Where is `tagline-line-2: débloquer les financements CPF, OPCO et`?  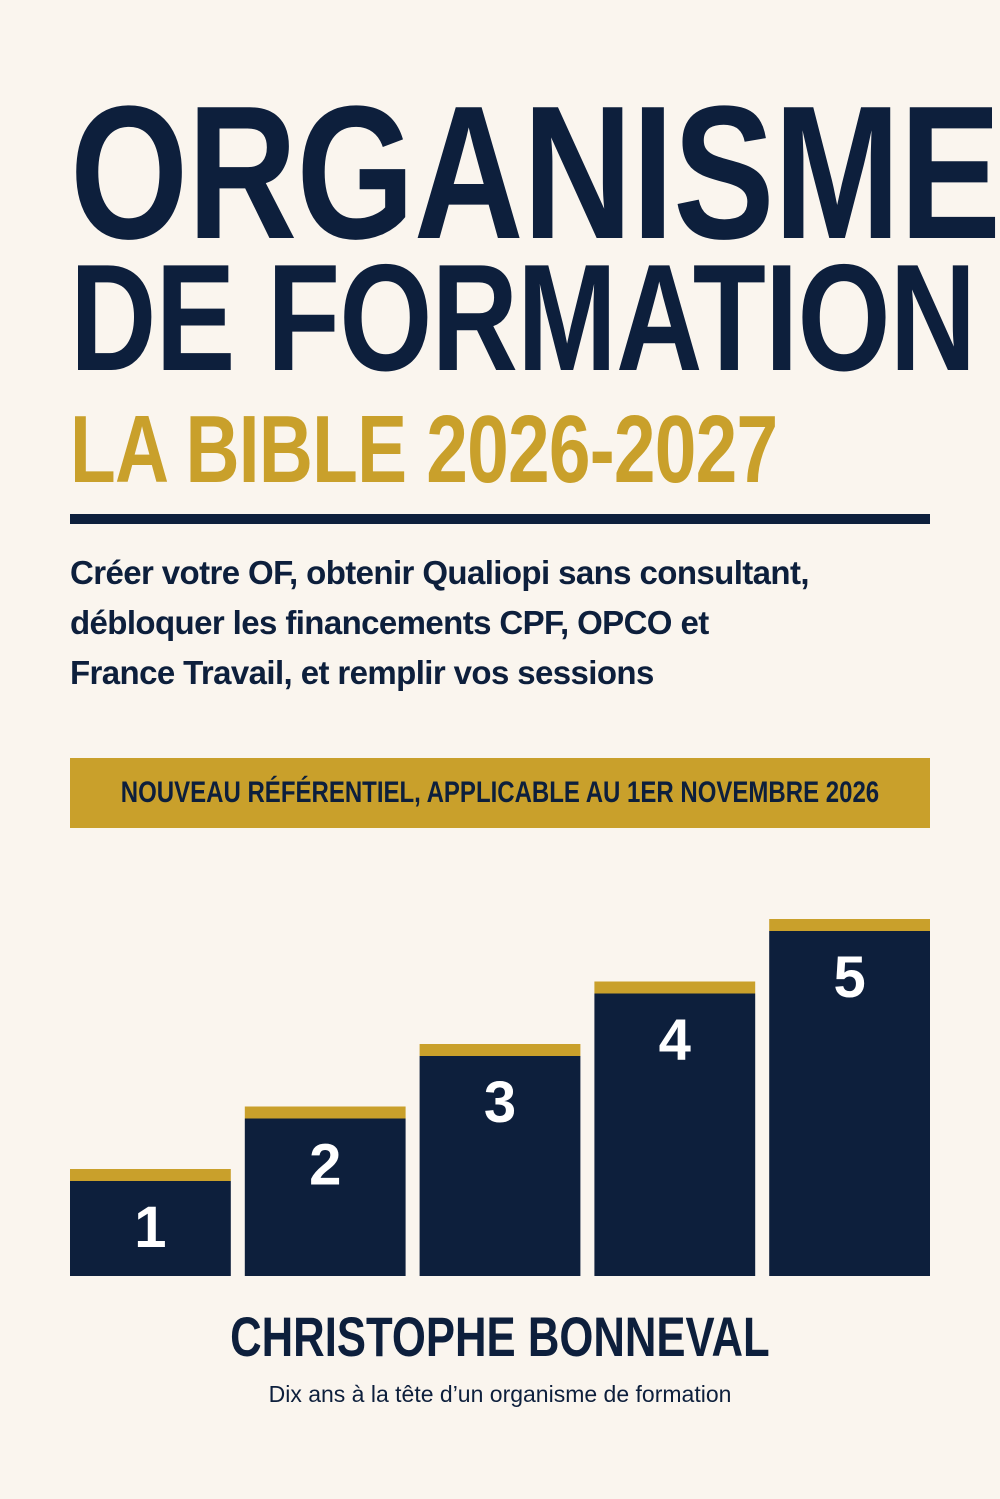 tagline-line-2: débloquer les financements CPF, OPCO et is located at coordinates (389, 622).